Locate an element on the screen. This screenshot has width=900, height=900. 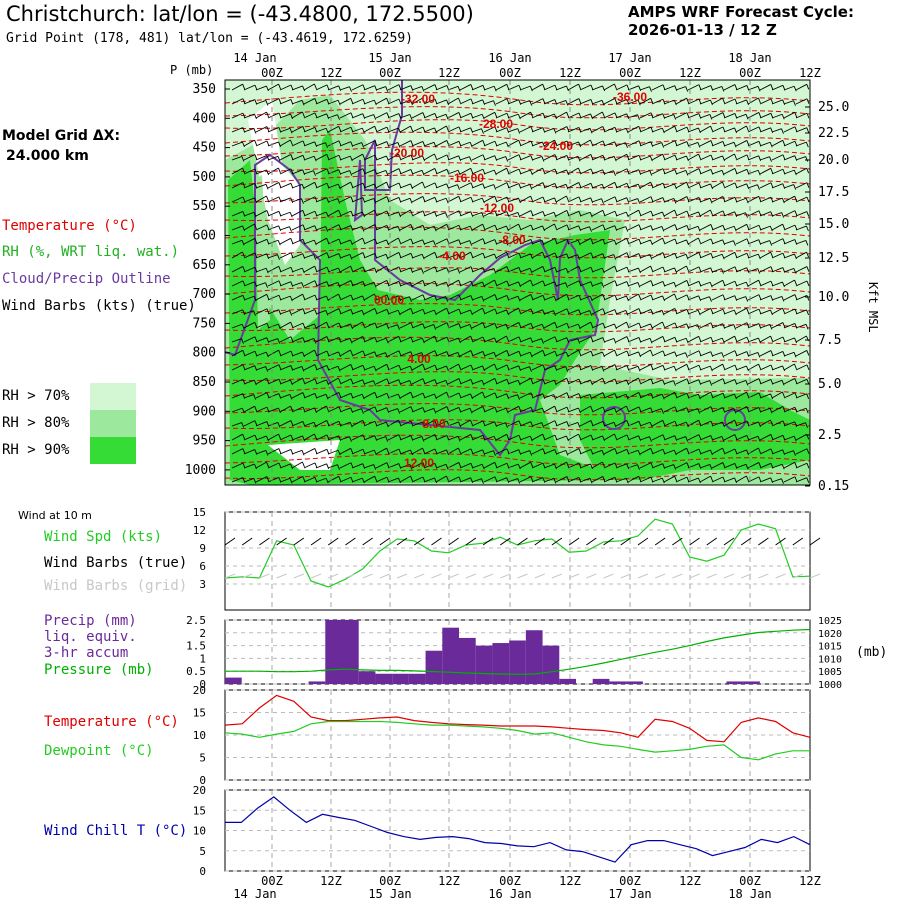
kft-tick-label: 20.0 is located at coordinates (833, 160).